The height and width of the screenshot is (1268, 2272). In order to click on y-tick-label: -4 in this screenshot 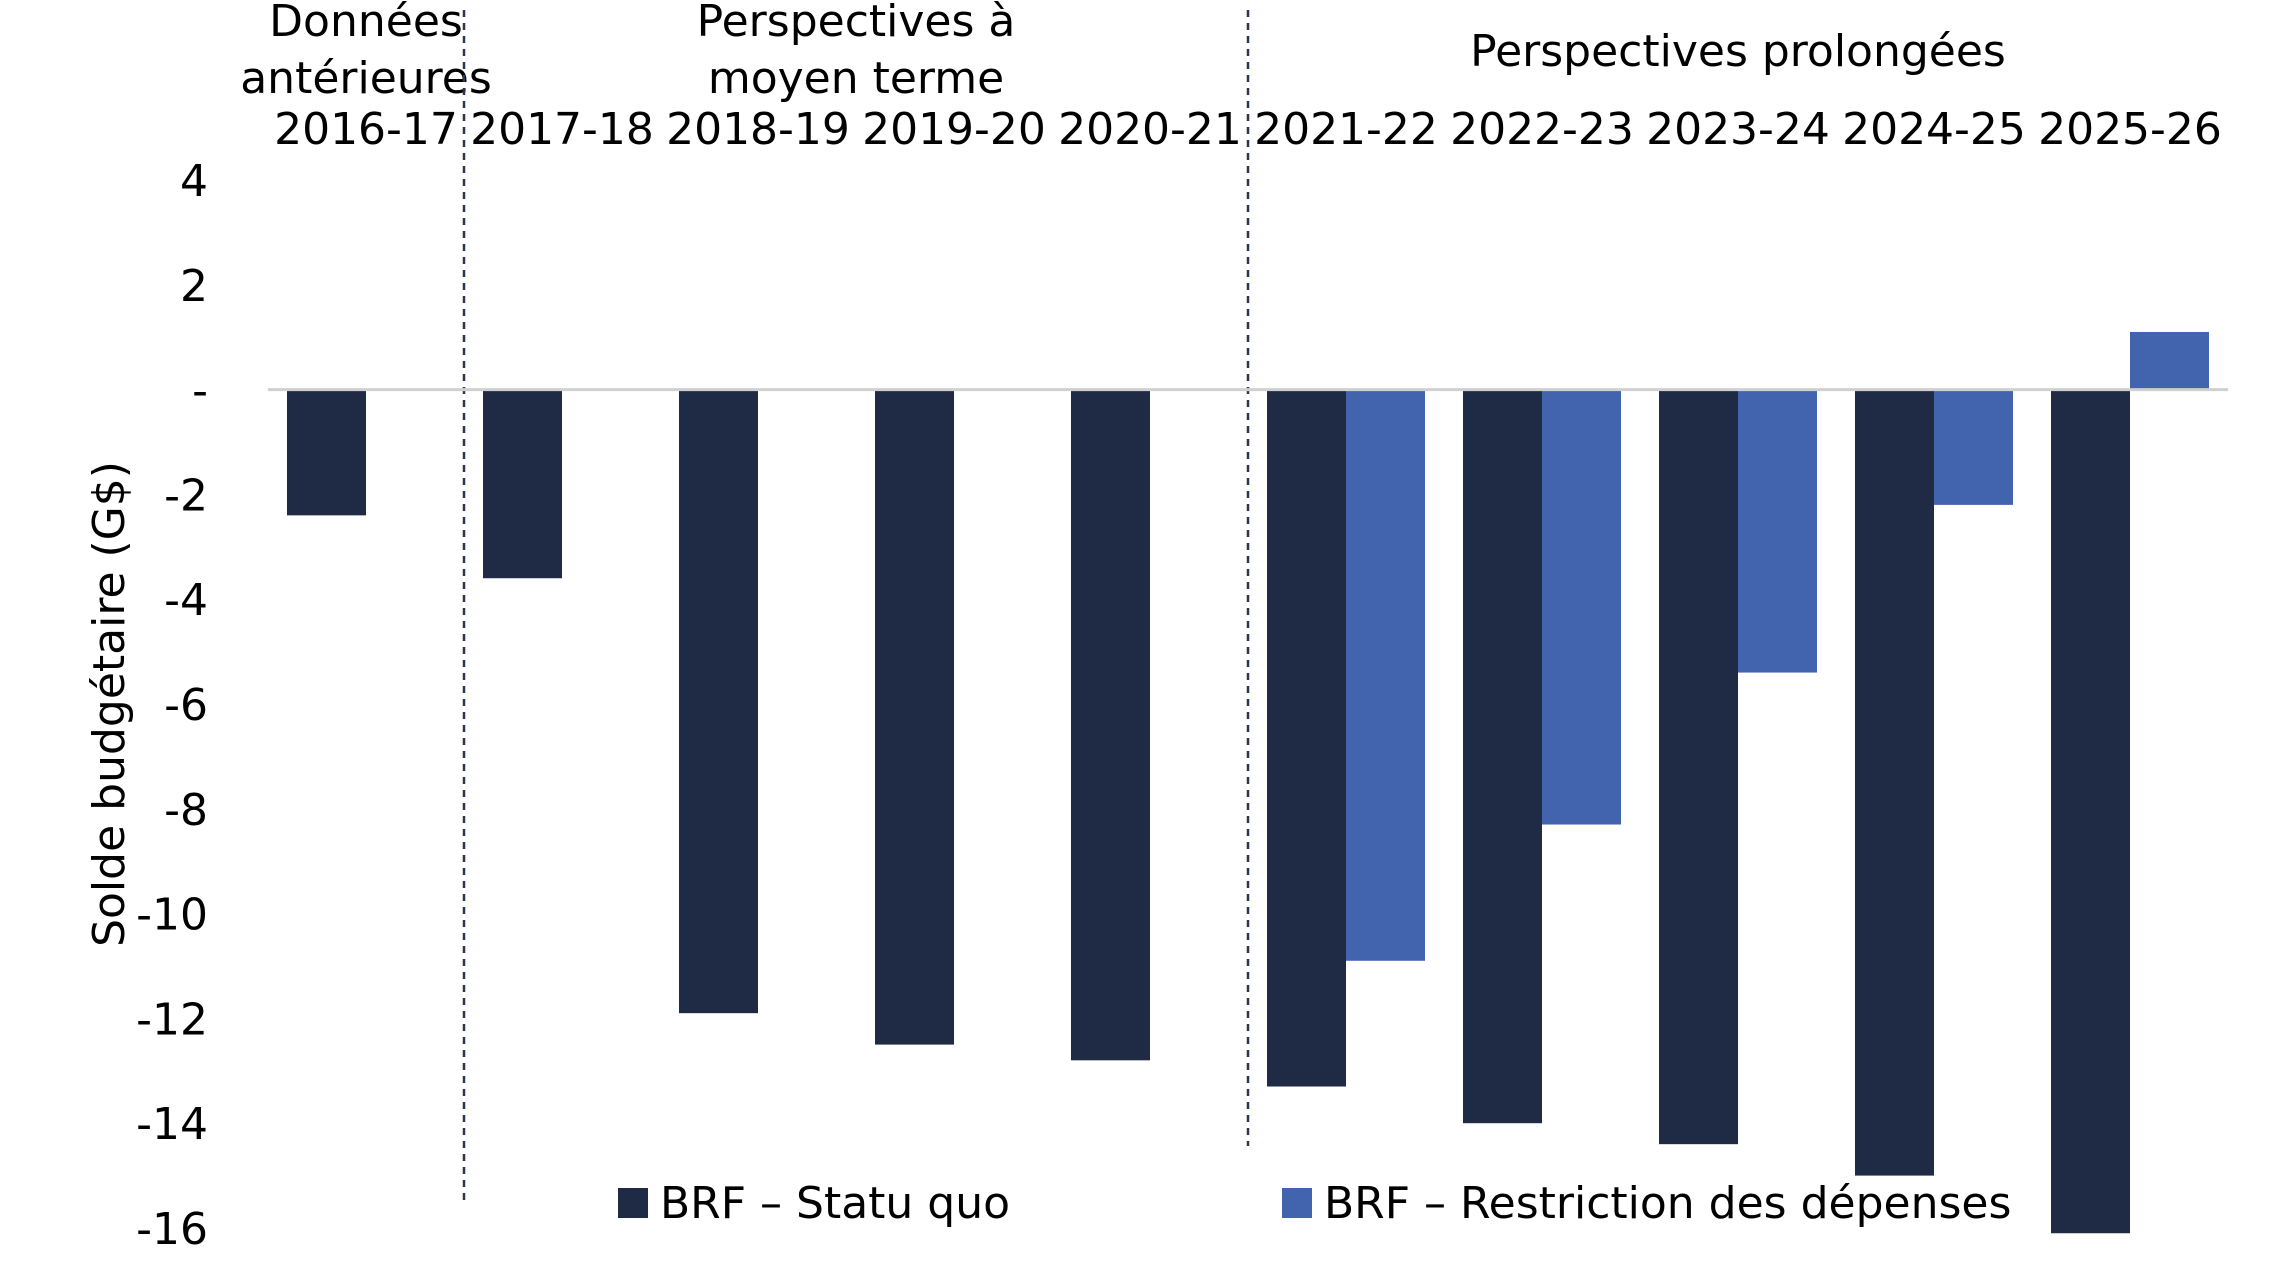, I will do `click(186, 600)`.